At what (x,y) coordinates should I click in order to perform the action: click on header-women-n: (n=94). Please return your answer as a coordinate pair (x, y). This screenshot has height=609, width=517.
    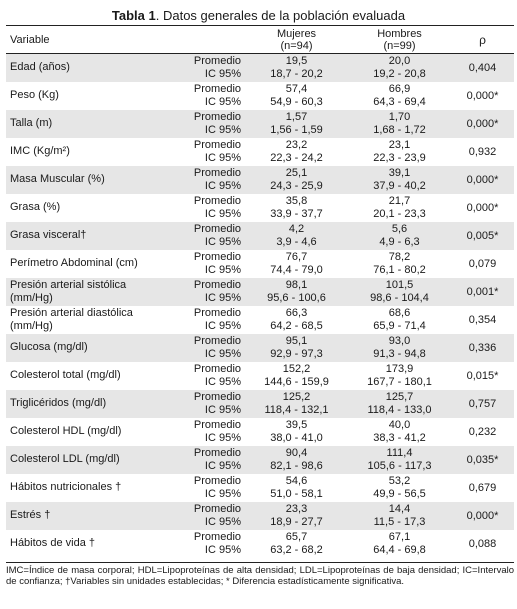
    Looking at the image, I should click on (296, 45).